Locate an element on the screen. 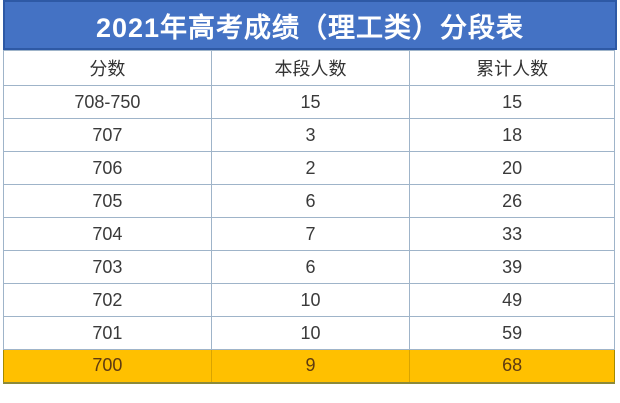 This screenshot has width=620, height=403. table-cell: 7 is located at coordinates (310, 234).